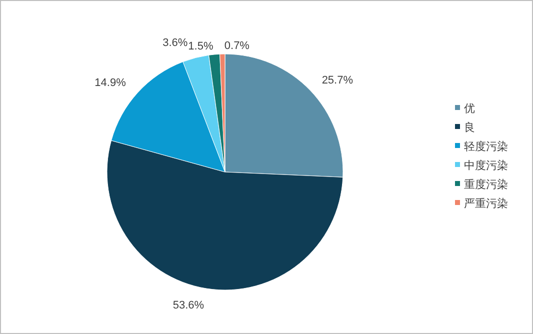  What do you see at coordinates (486, 184) in the screenshot?
I see `legend-label: 重度污染` at bounding box center [486, 184].